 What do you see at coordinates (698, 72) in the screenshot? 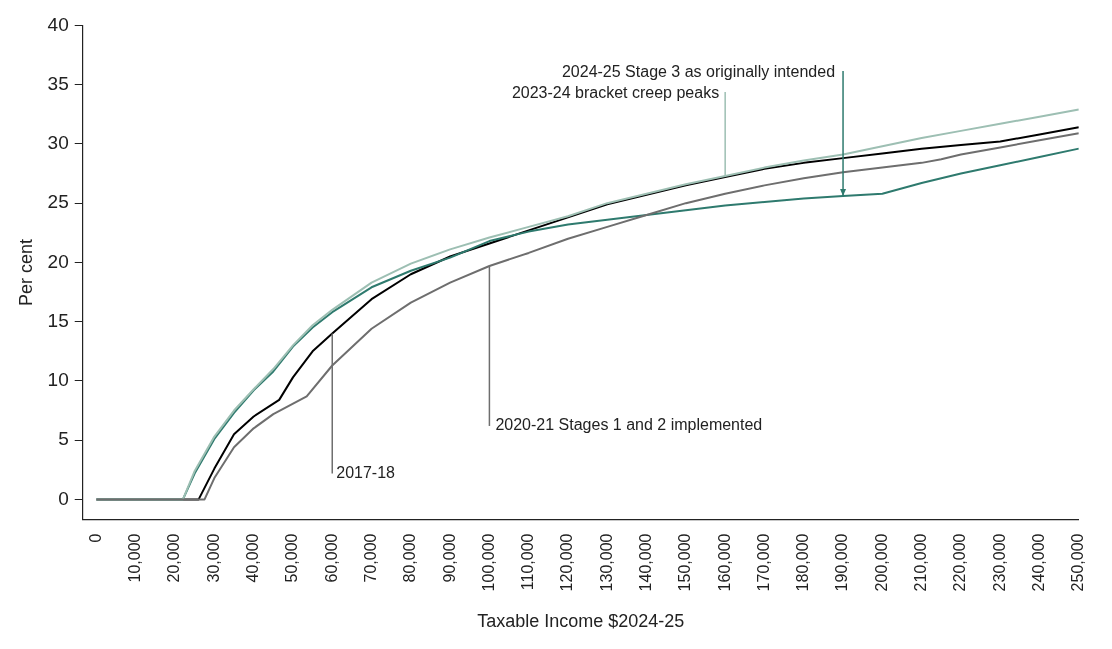
I see `annotation: 2024-25 Stage 3 as originally intended` at bounding box center [698, 72].